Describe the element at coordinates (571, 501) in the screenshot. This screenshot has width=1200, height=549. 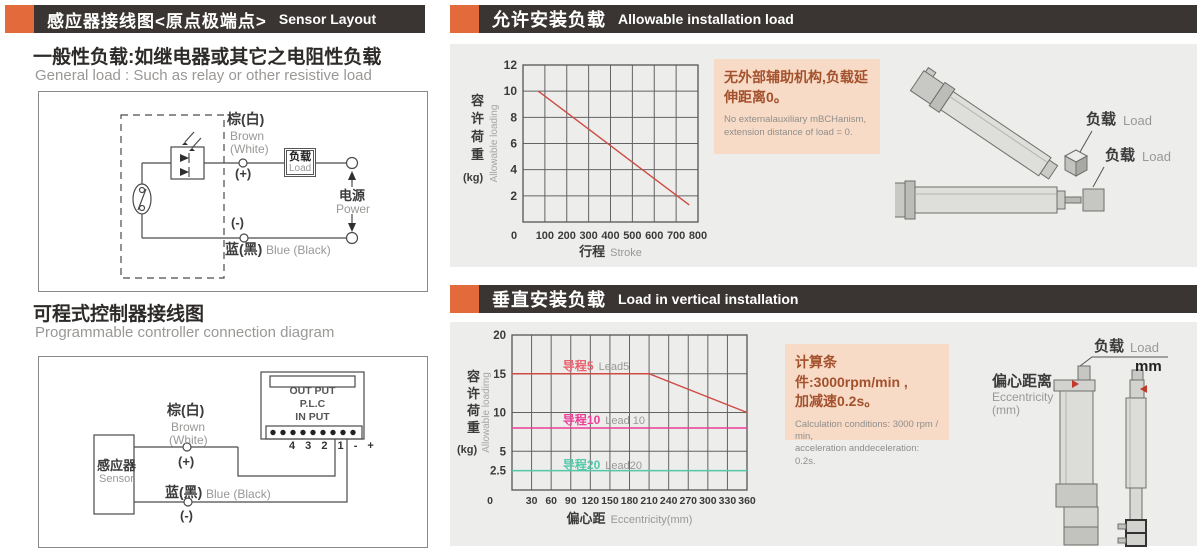
I see `svg-text: 90` at that location.